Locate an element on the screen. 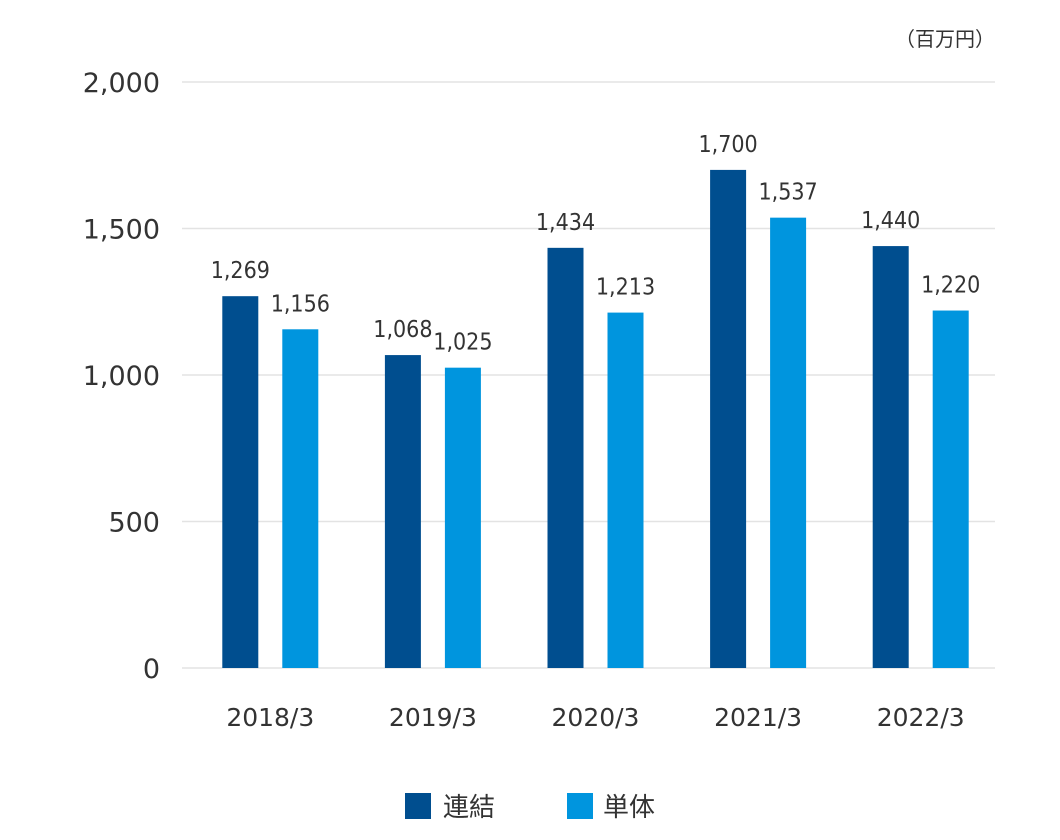 This screenshot has height=840, width=1060. data-label: 1,156 is located at coordinates (300, 304).